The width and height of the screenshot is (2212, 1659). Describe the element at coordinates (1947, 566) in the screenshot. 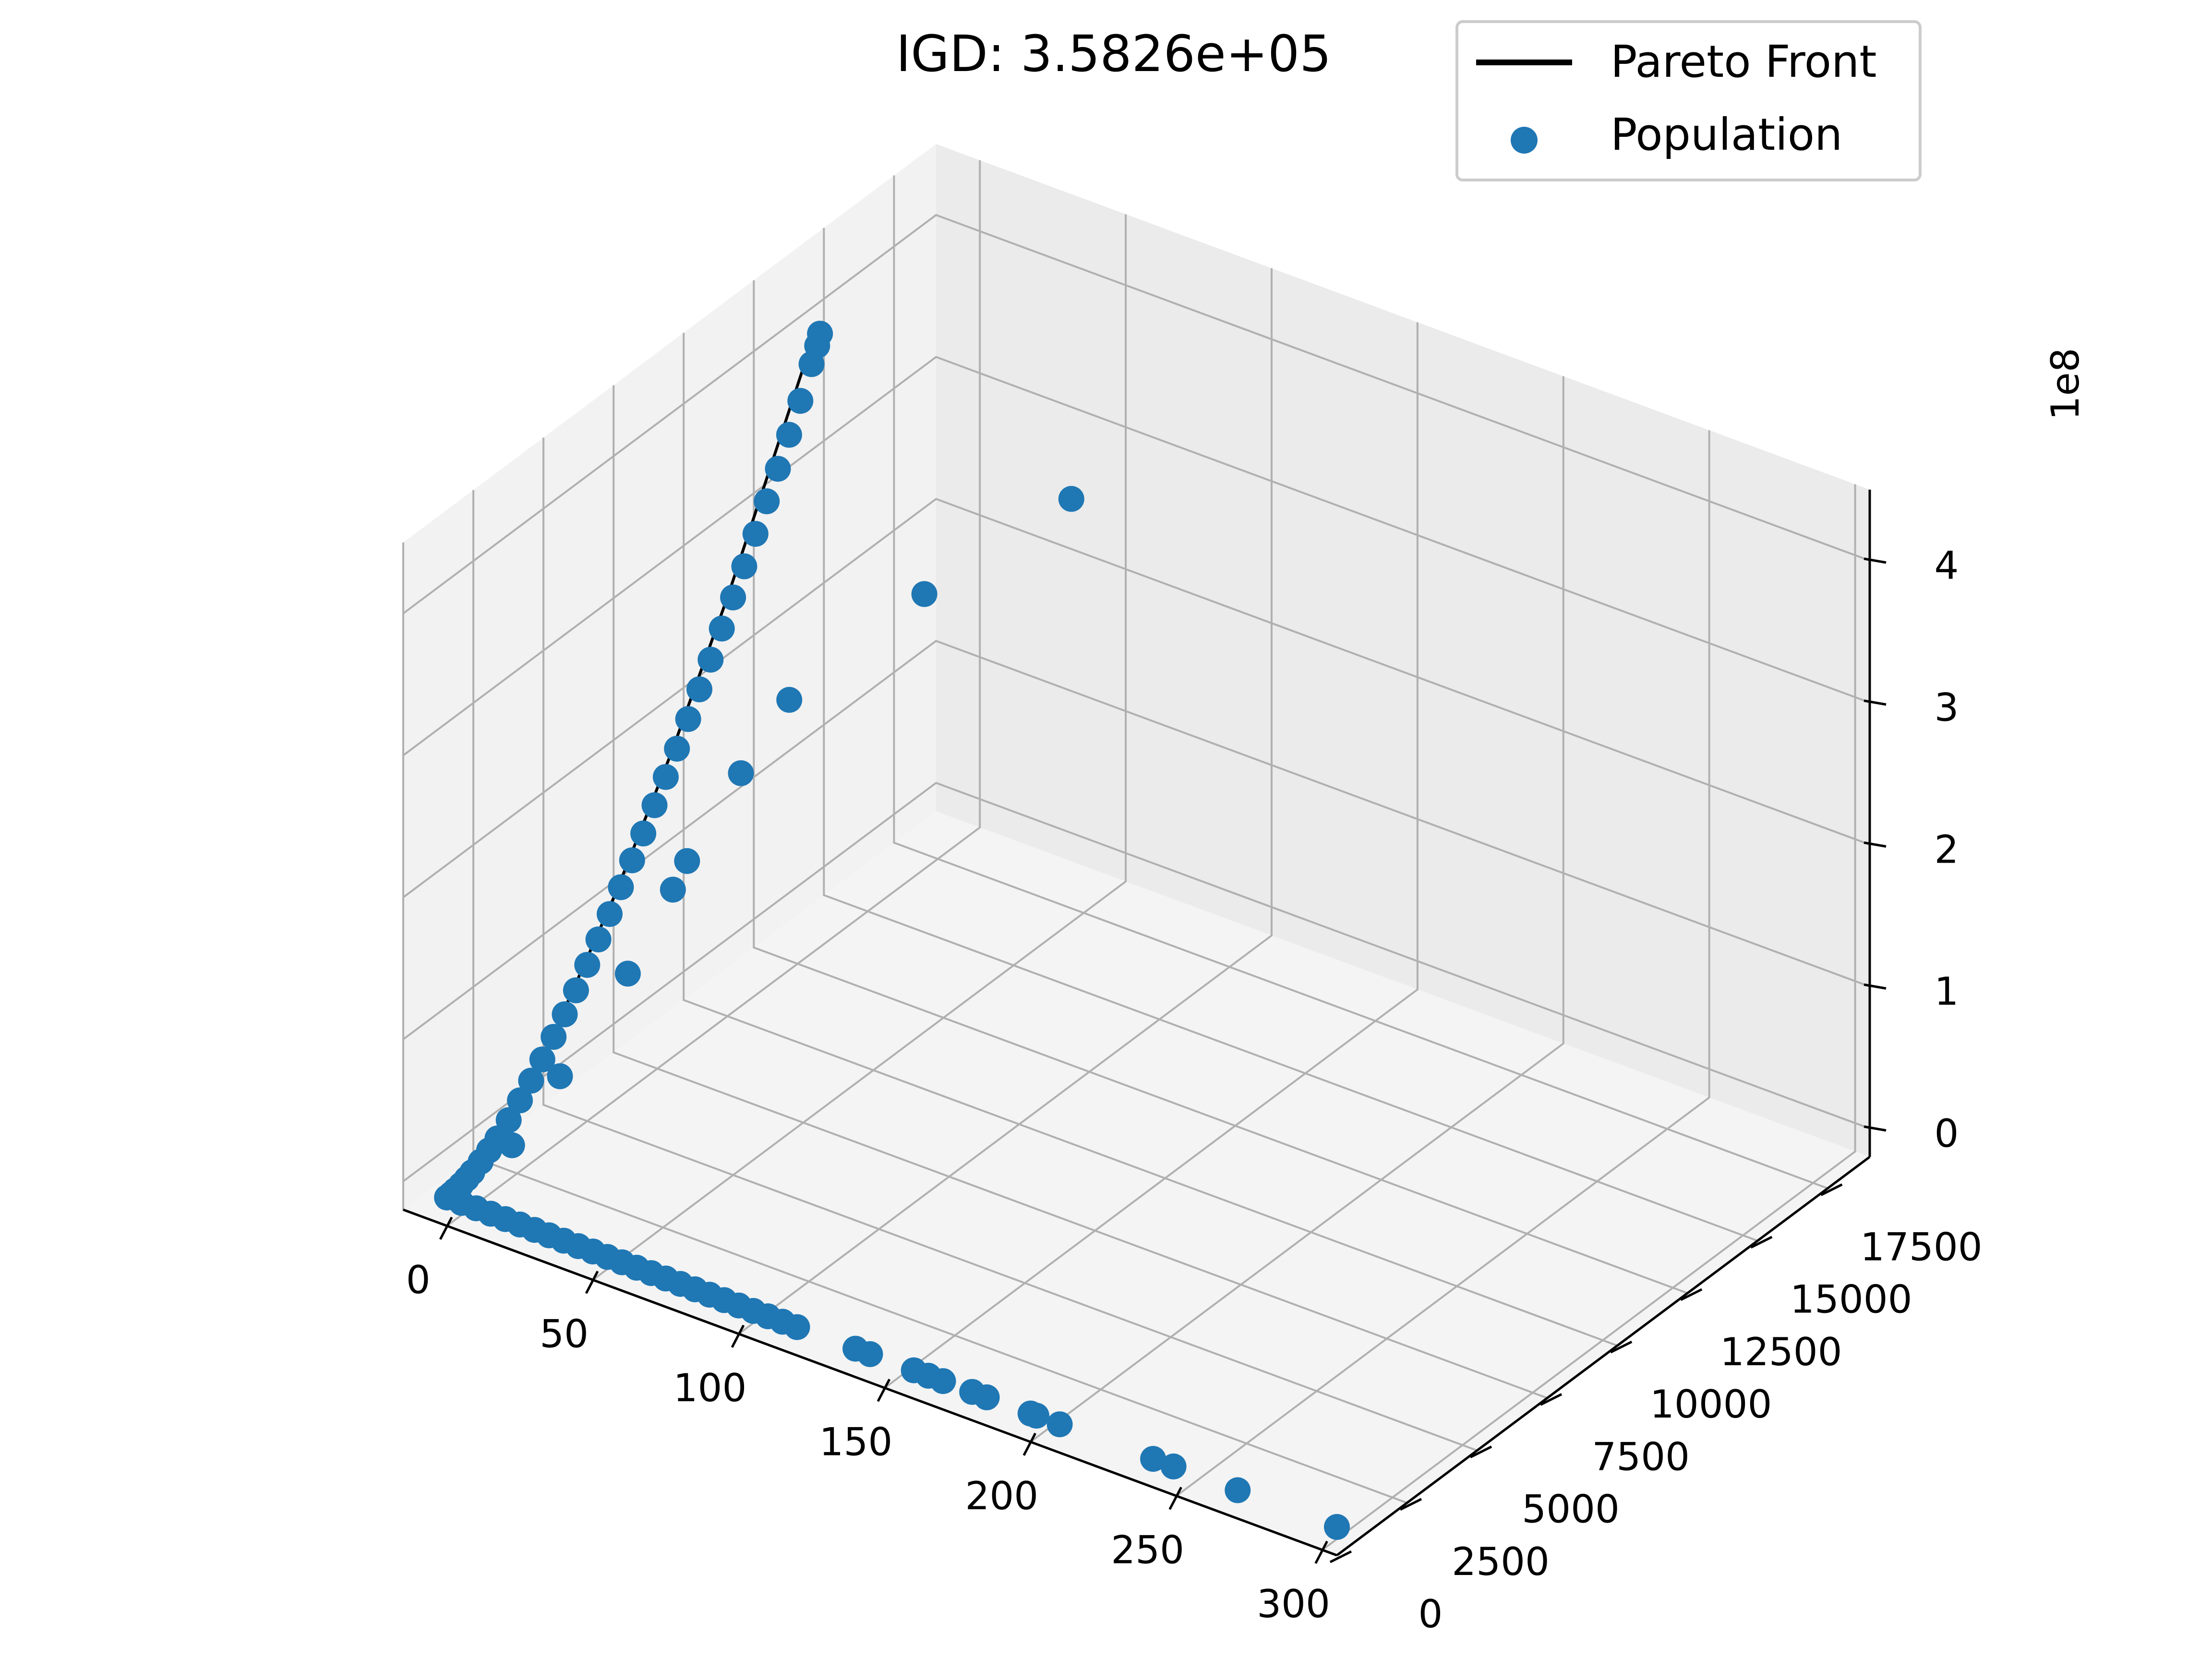

I see `z-tick-label: 4` at that location.